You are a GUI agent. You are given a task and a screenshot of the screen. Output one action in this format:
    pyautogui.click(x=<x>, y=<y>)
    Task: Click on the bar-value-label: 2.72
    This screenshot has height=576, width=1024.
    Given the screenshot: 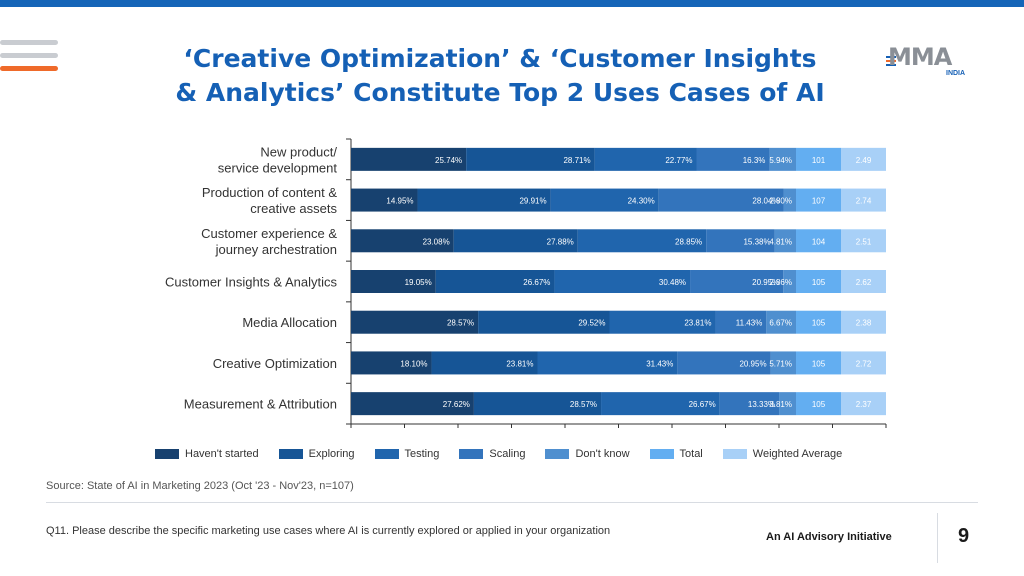 What is the action you would take?
    pyautogui.click(x=864, y=363)
    